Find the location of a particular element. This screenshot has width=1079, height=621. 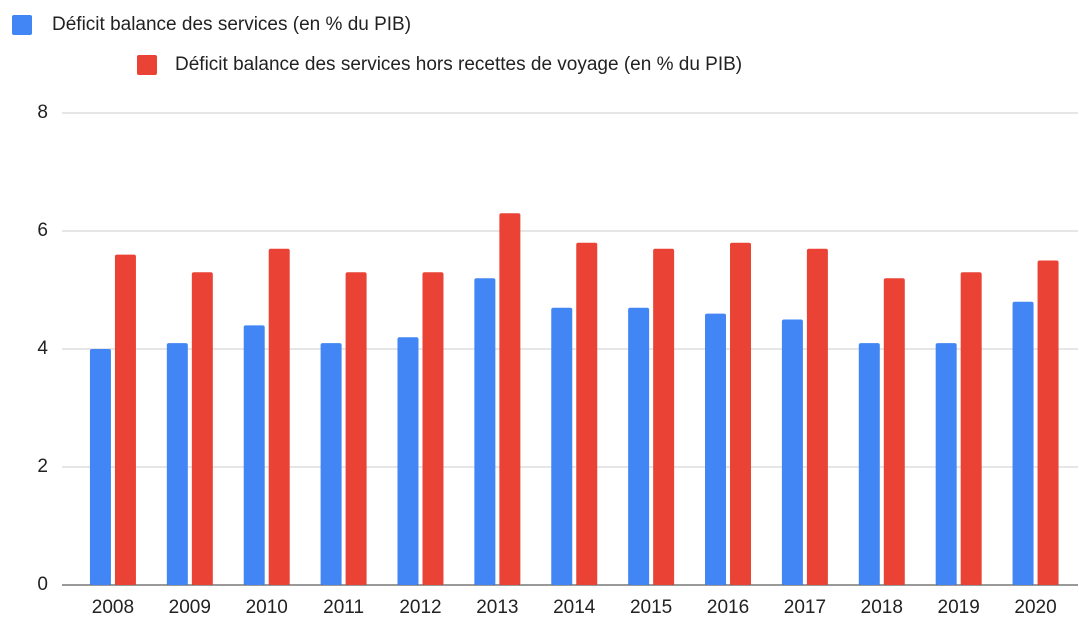

y-tick-label: 8 is located at coordinates (42, 112).